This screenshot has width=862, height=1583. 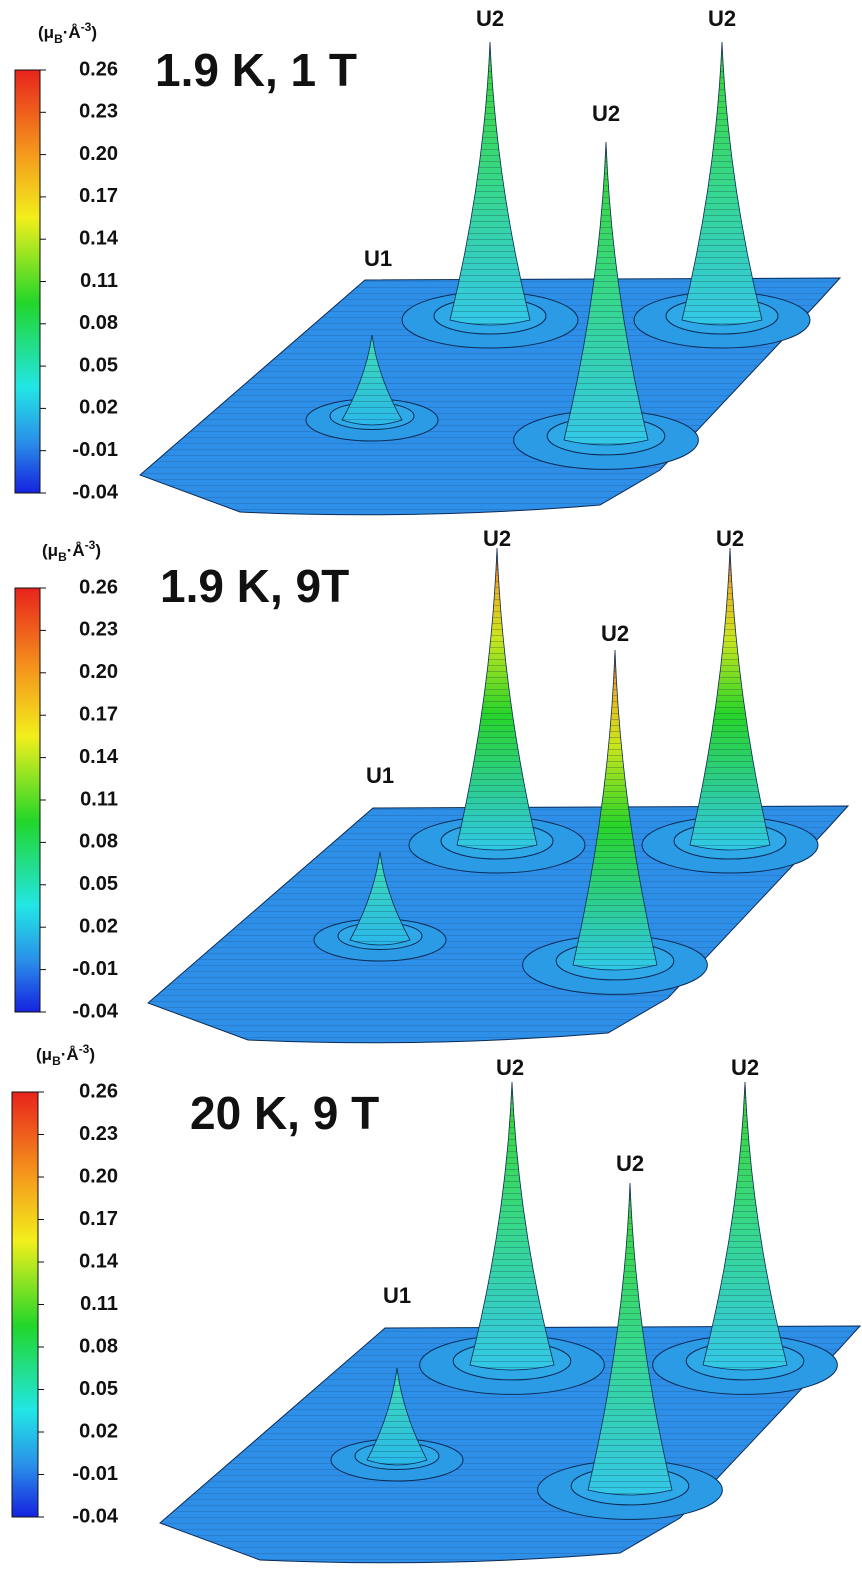 I want to click on panel-title: 20 K, 9 T, so click(x=284, y=1113).